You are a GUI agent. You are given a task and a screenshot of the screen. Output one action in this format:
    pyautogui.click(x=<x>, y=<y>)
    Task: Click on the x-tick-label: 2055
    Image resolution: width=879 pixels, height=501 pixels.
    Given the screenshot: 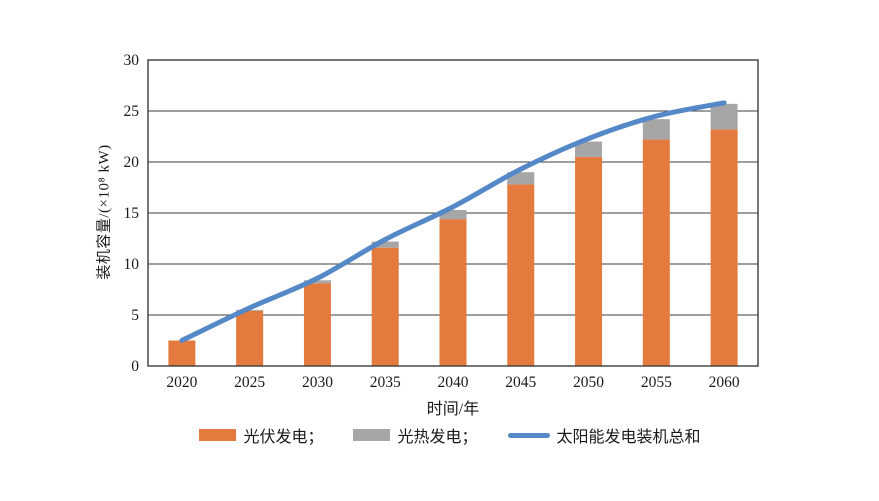 What is the action you would take?
    pyautogui.click(x=656, y=382)
    